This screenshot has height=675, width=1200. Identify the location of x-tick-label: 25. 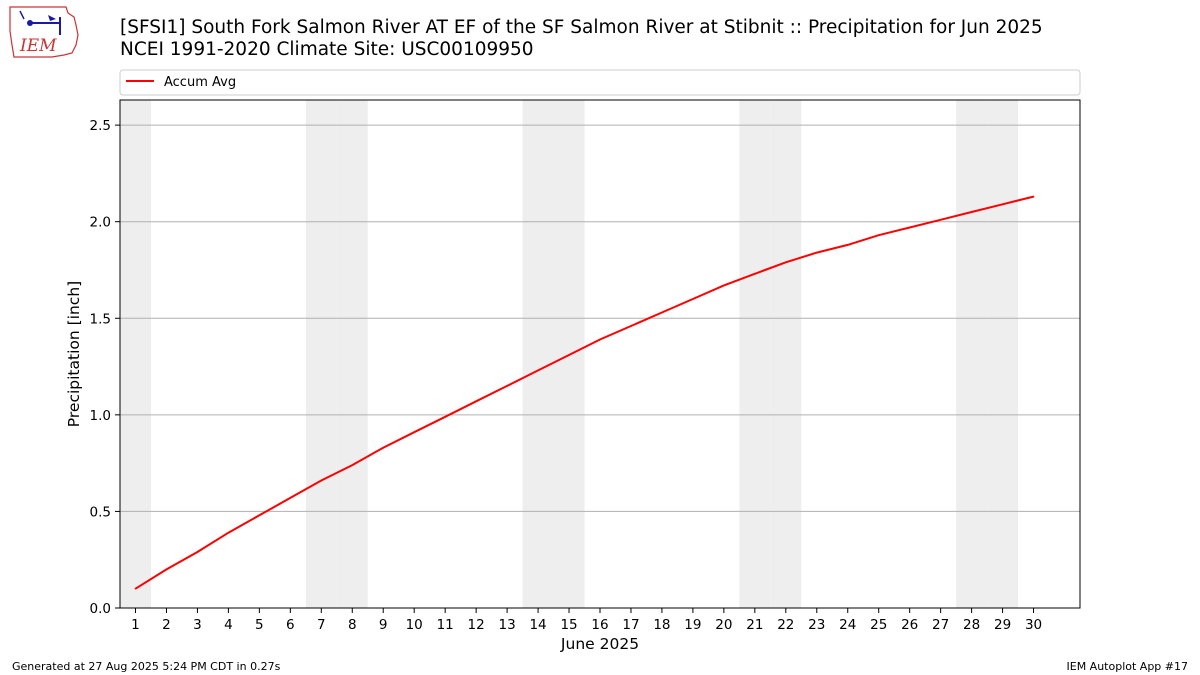
(878, 625).